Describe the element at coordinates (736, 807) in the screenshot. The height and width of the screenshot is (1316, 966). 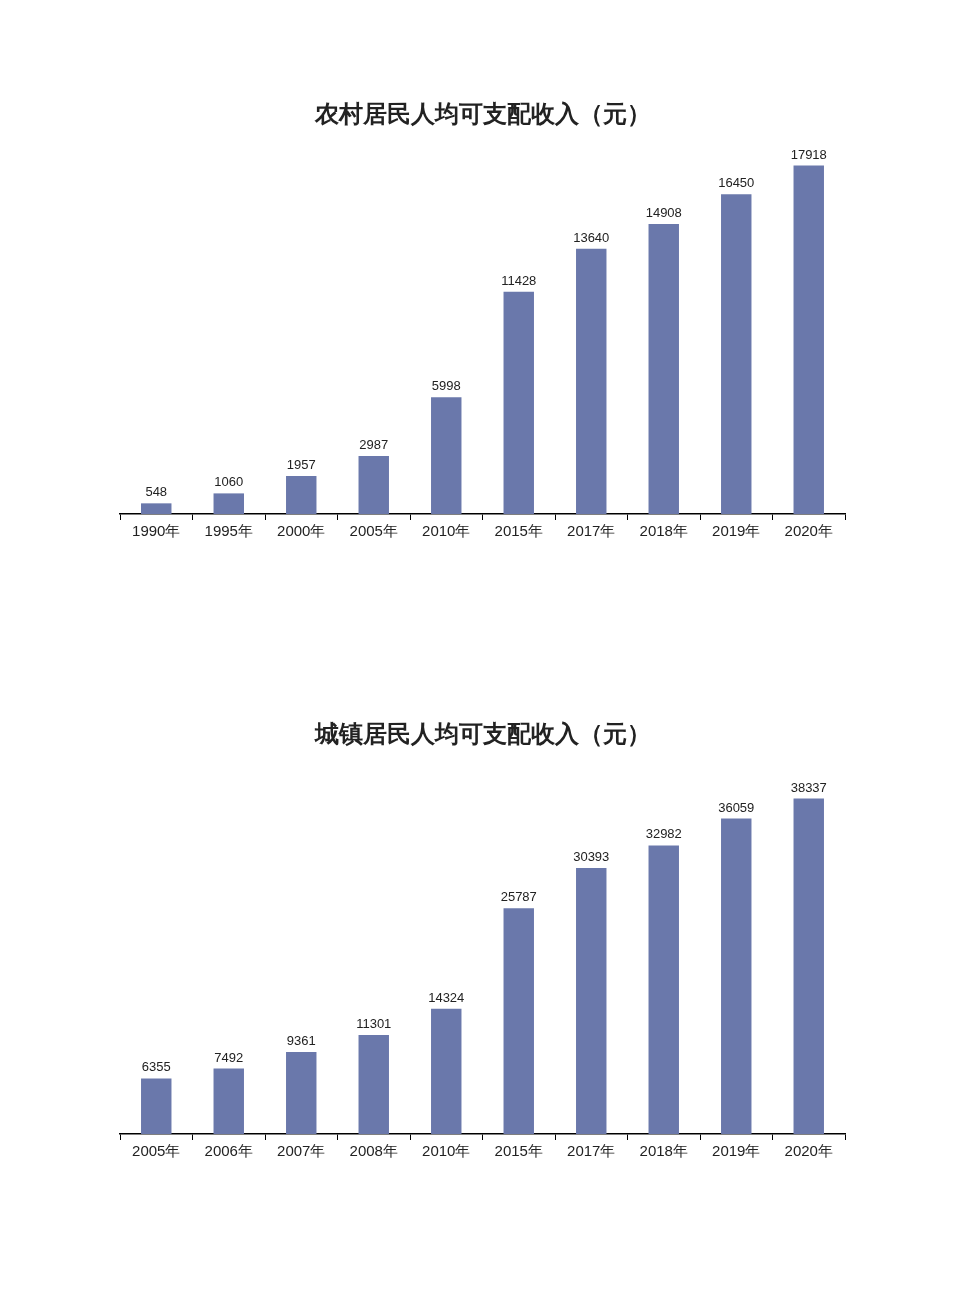
I see `data-label: 36059` at that location.